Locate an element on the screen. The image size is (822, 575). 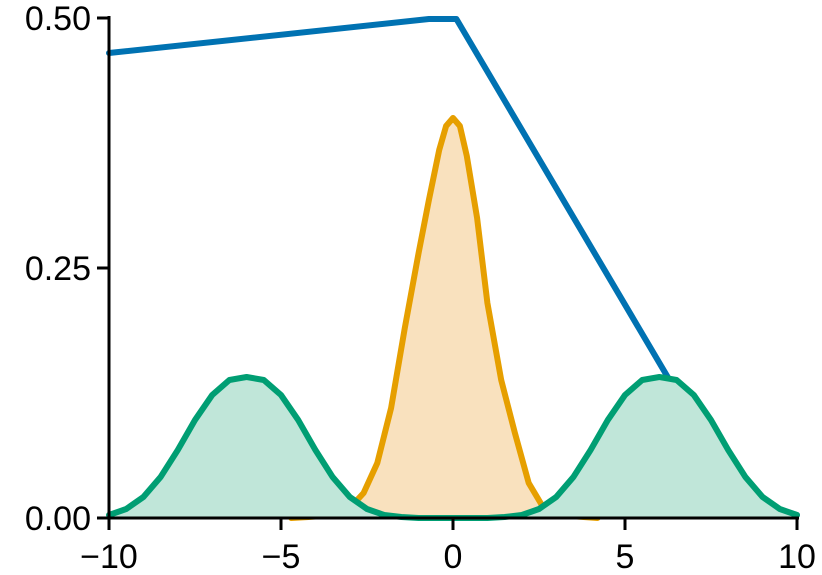
x-tick-label: 5 is located at coordinates (625, 556).